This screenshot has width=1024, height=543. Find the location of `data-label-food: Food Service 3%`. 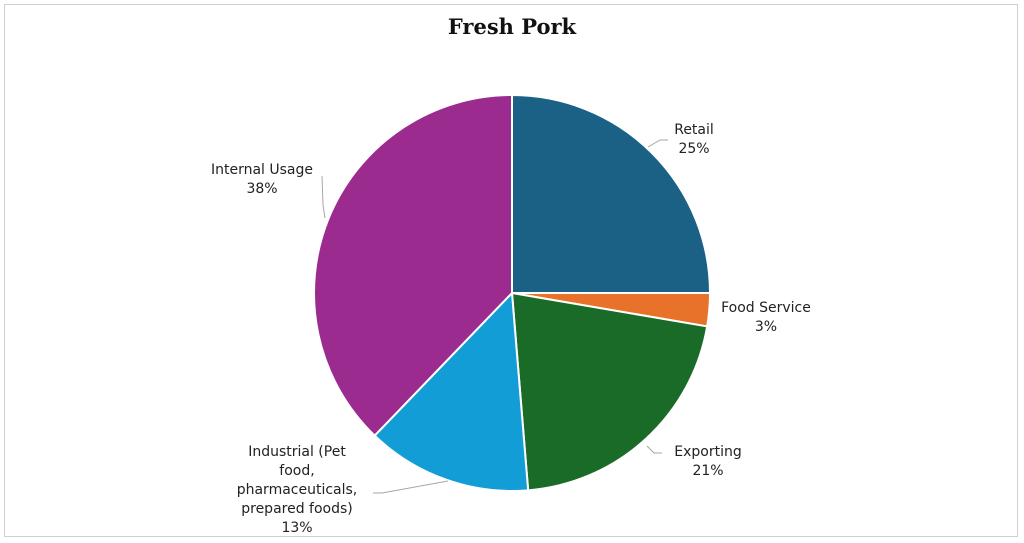

data-label-food: Food Service 3% is located at coordinates (766, 317).